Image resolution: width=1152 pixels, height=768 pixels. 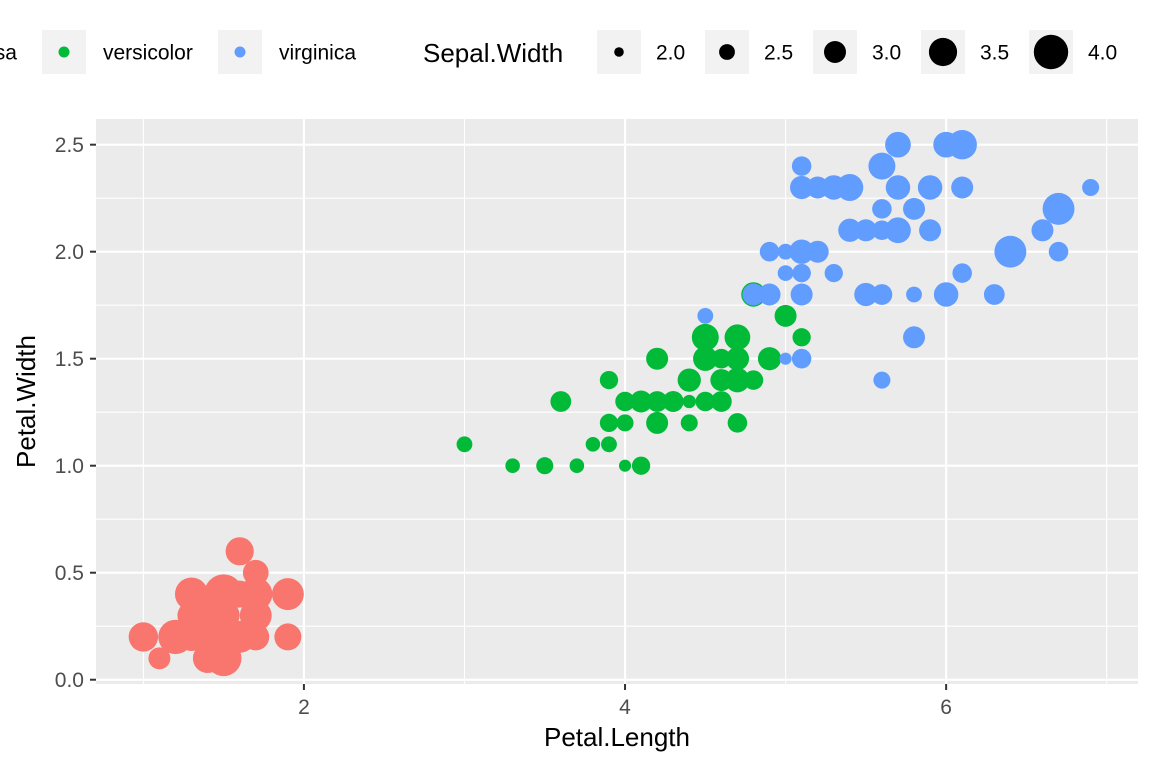 What do you see at coordinates (64, 52) in the screenshot?
I see `legend-swatch-versicolor` at bounding box center [64, 52].